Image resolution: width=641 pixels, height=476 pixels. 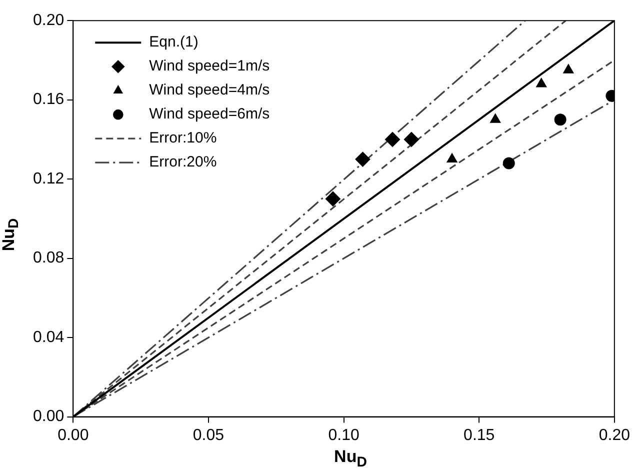 What do you see at coordinates (48, 417) in the screenshot?
I see `y-tick-label: 0.00` at bounding box center [48, 417].